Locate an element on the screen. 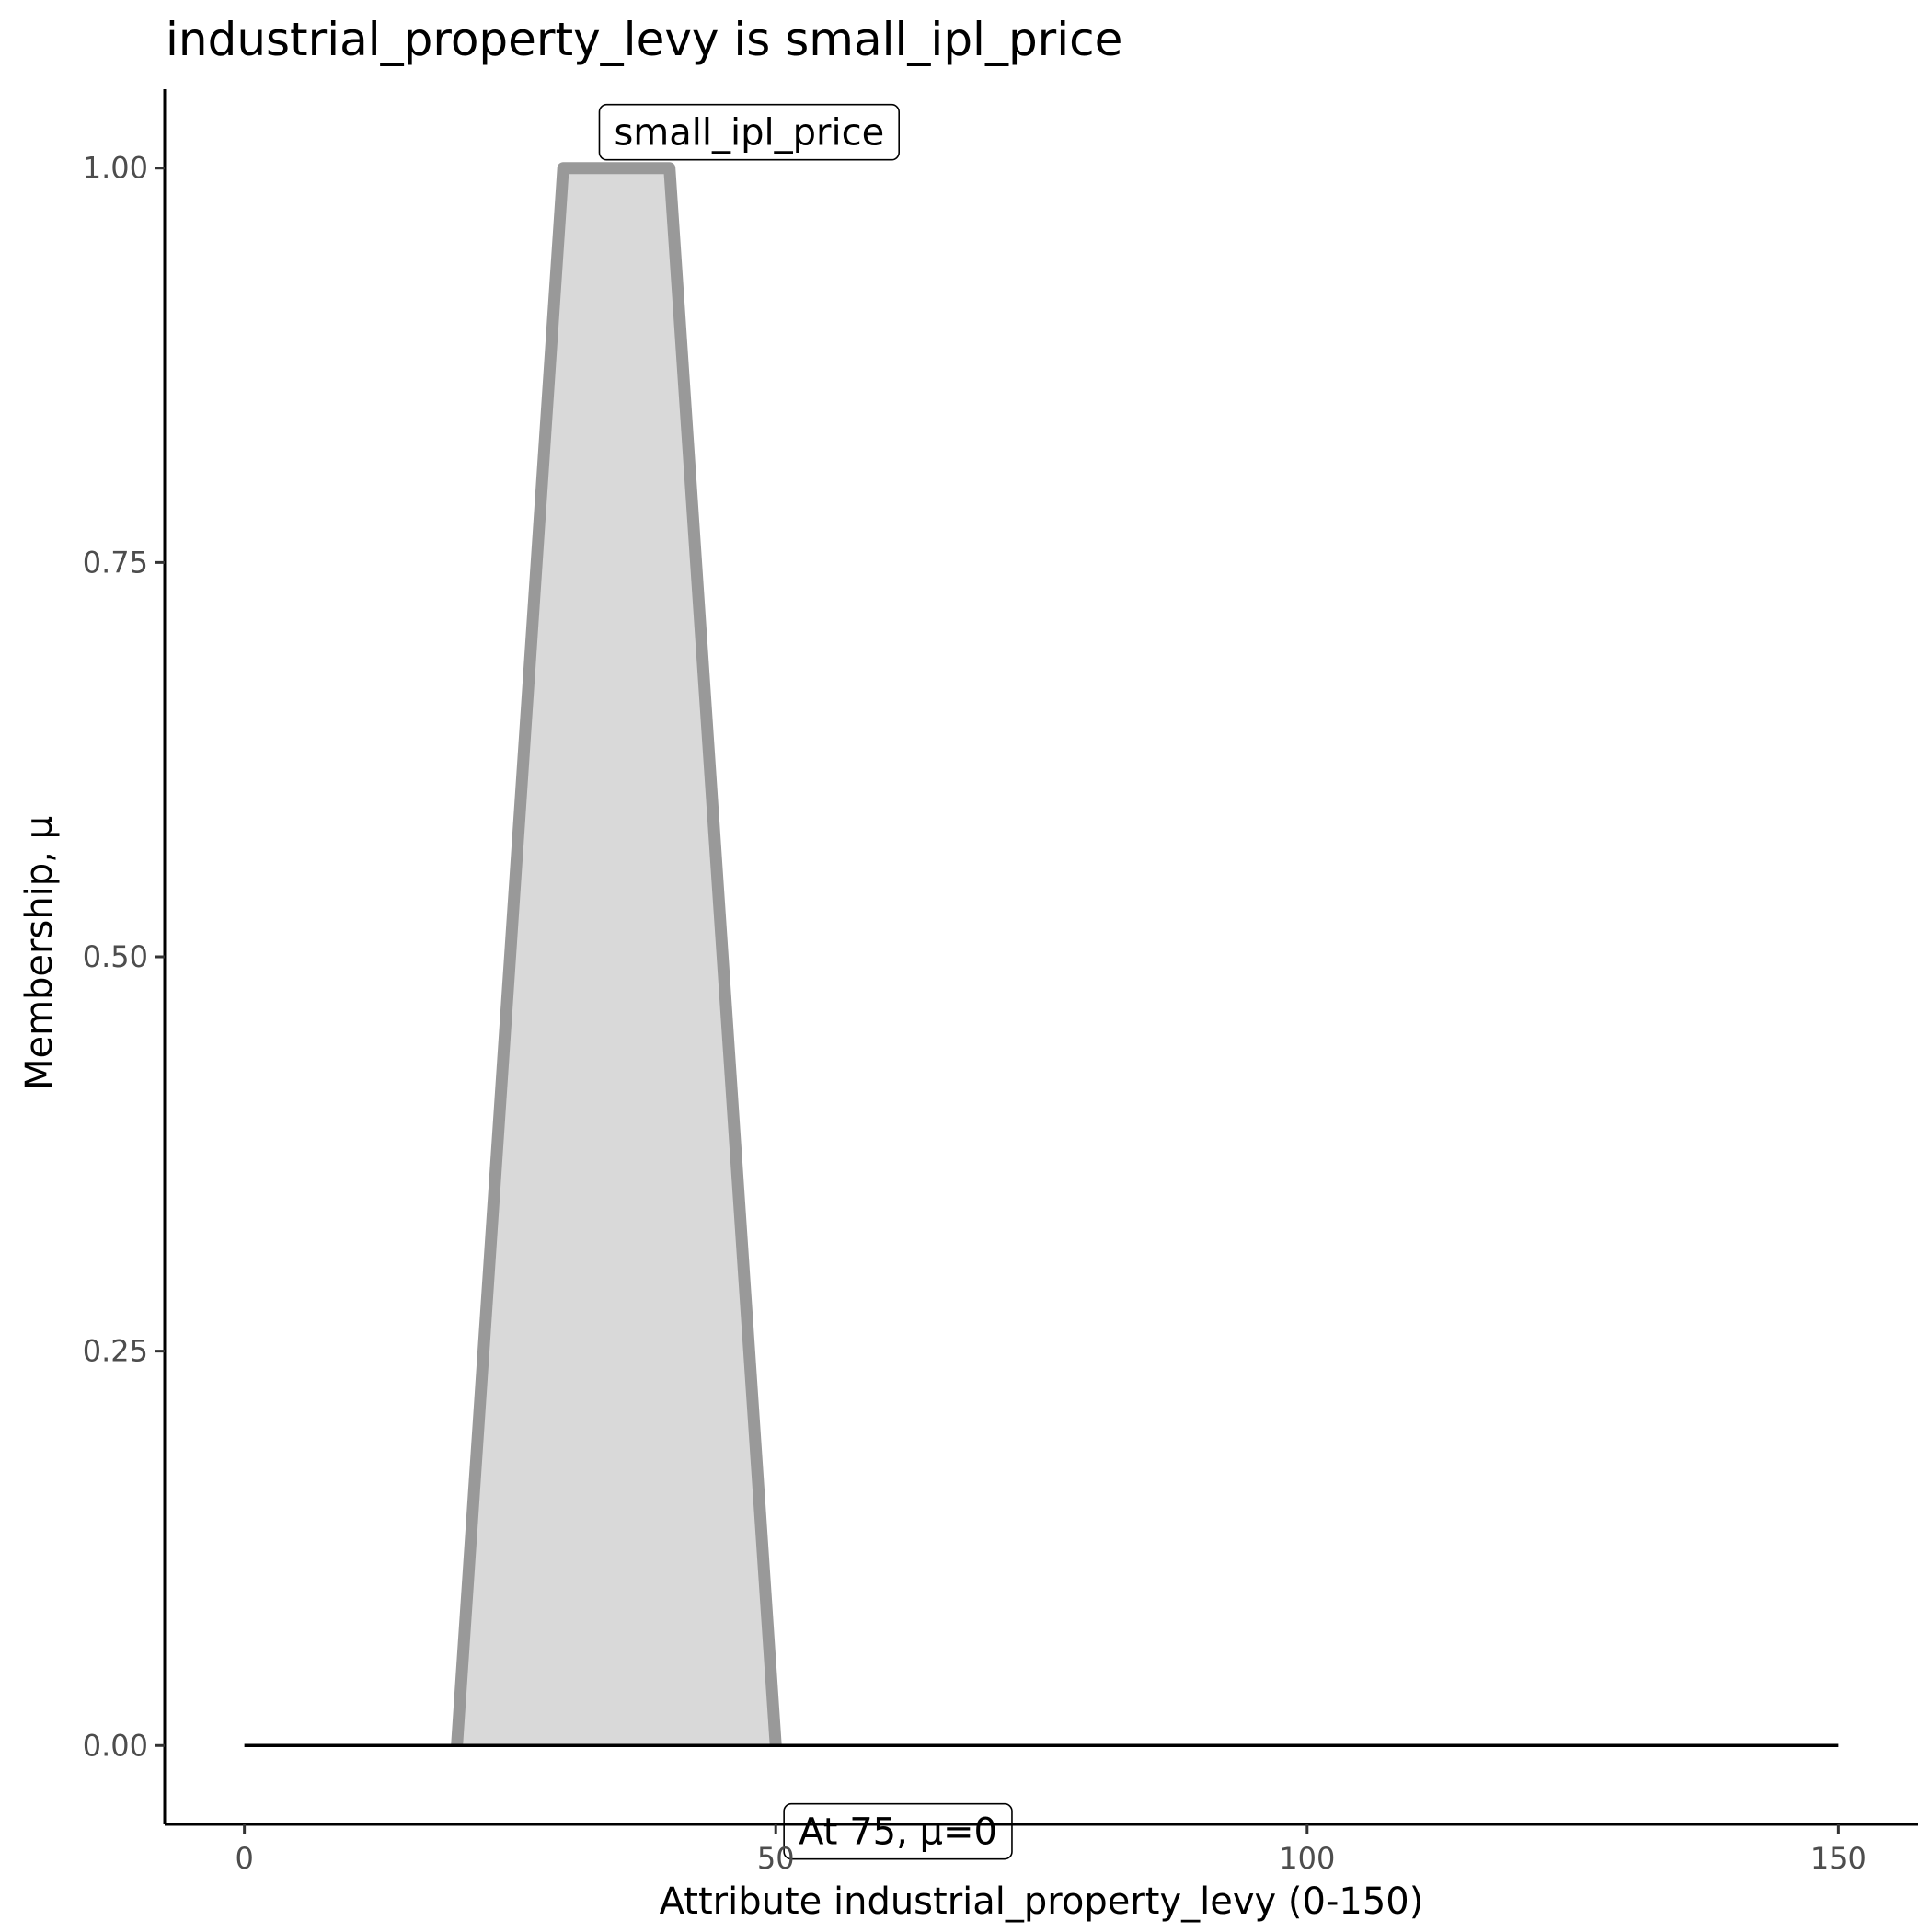  y-tick-label: 0.25 is located at coordinates (115, 1351).